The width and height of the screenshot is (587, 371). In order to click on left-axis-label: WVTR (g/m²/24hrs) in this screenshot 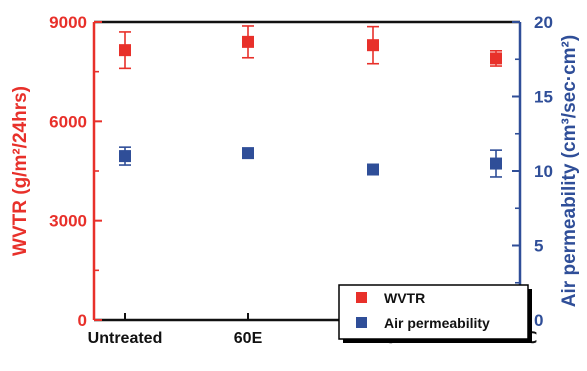, I will do `click(20, 171)`.